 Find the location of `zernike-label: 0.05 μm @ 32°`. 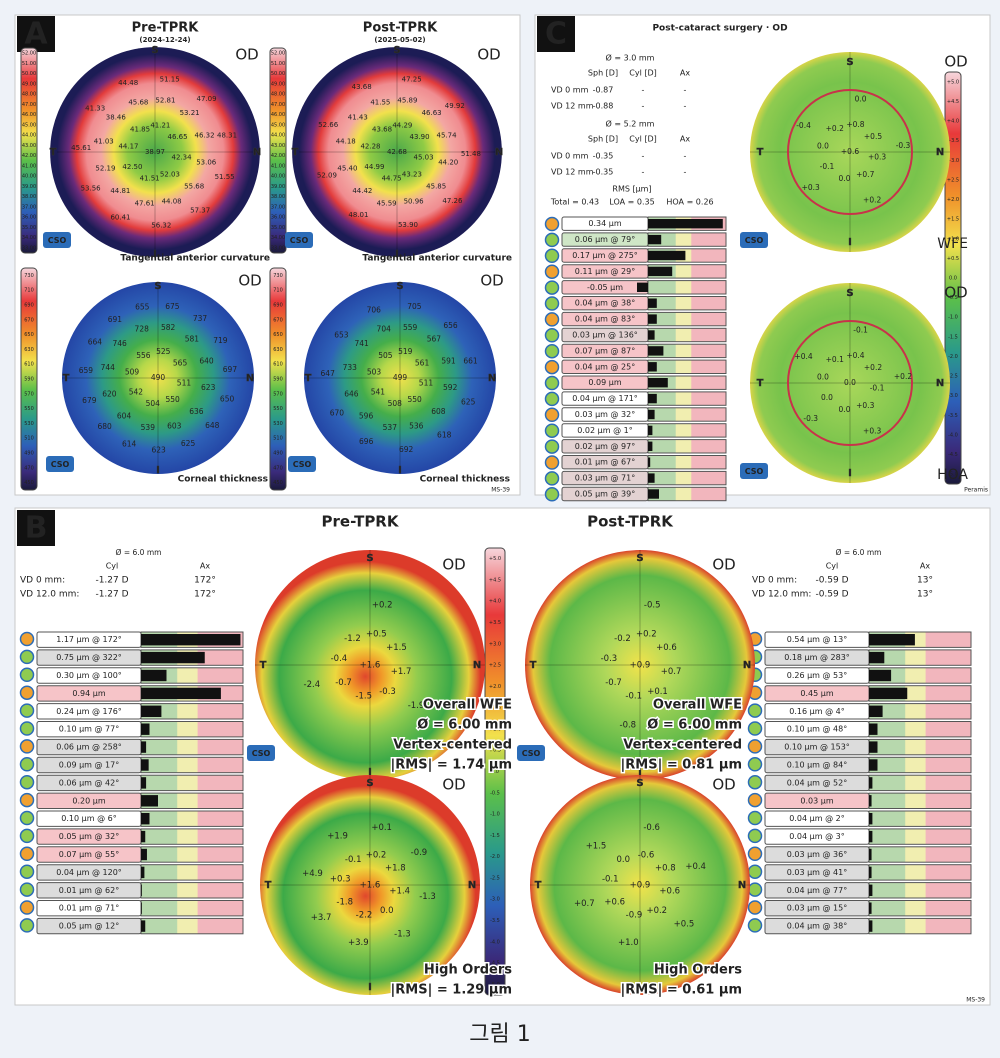

zernike-label: 0.05 μm @ 32° is located at coordinates (89, 836).